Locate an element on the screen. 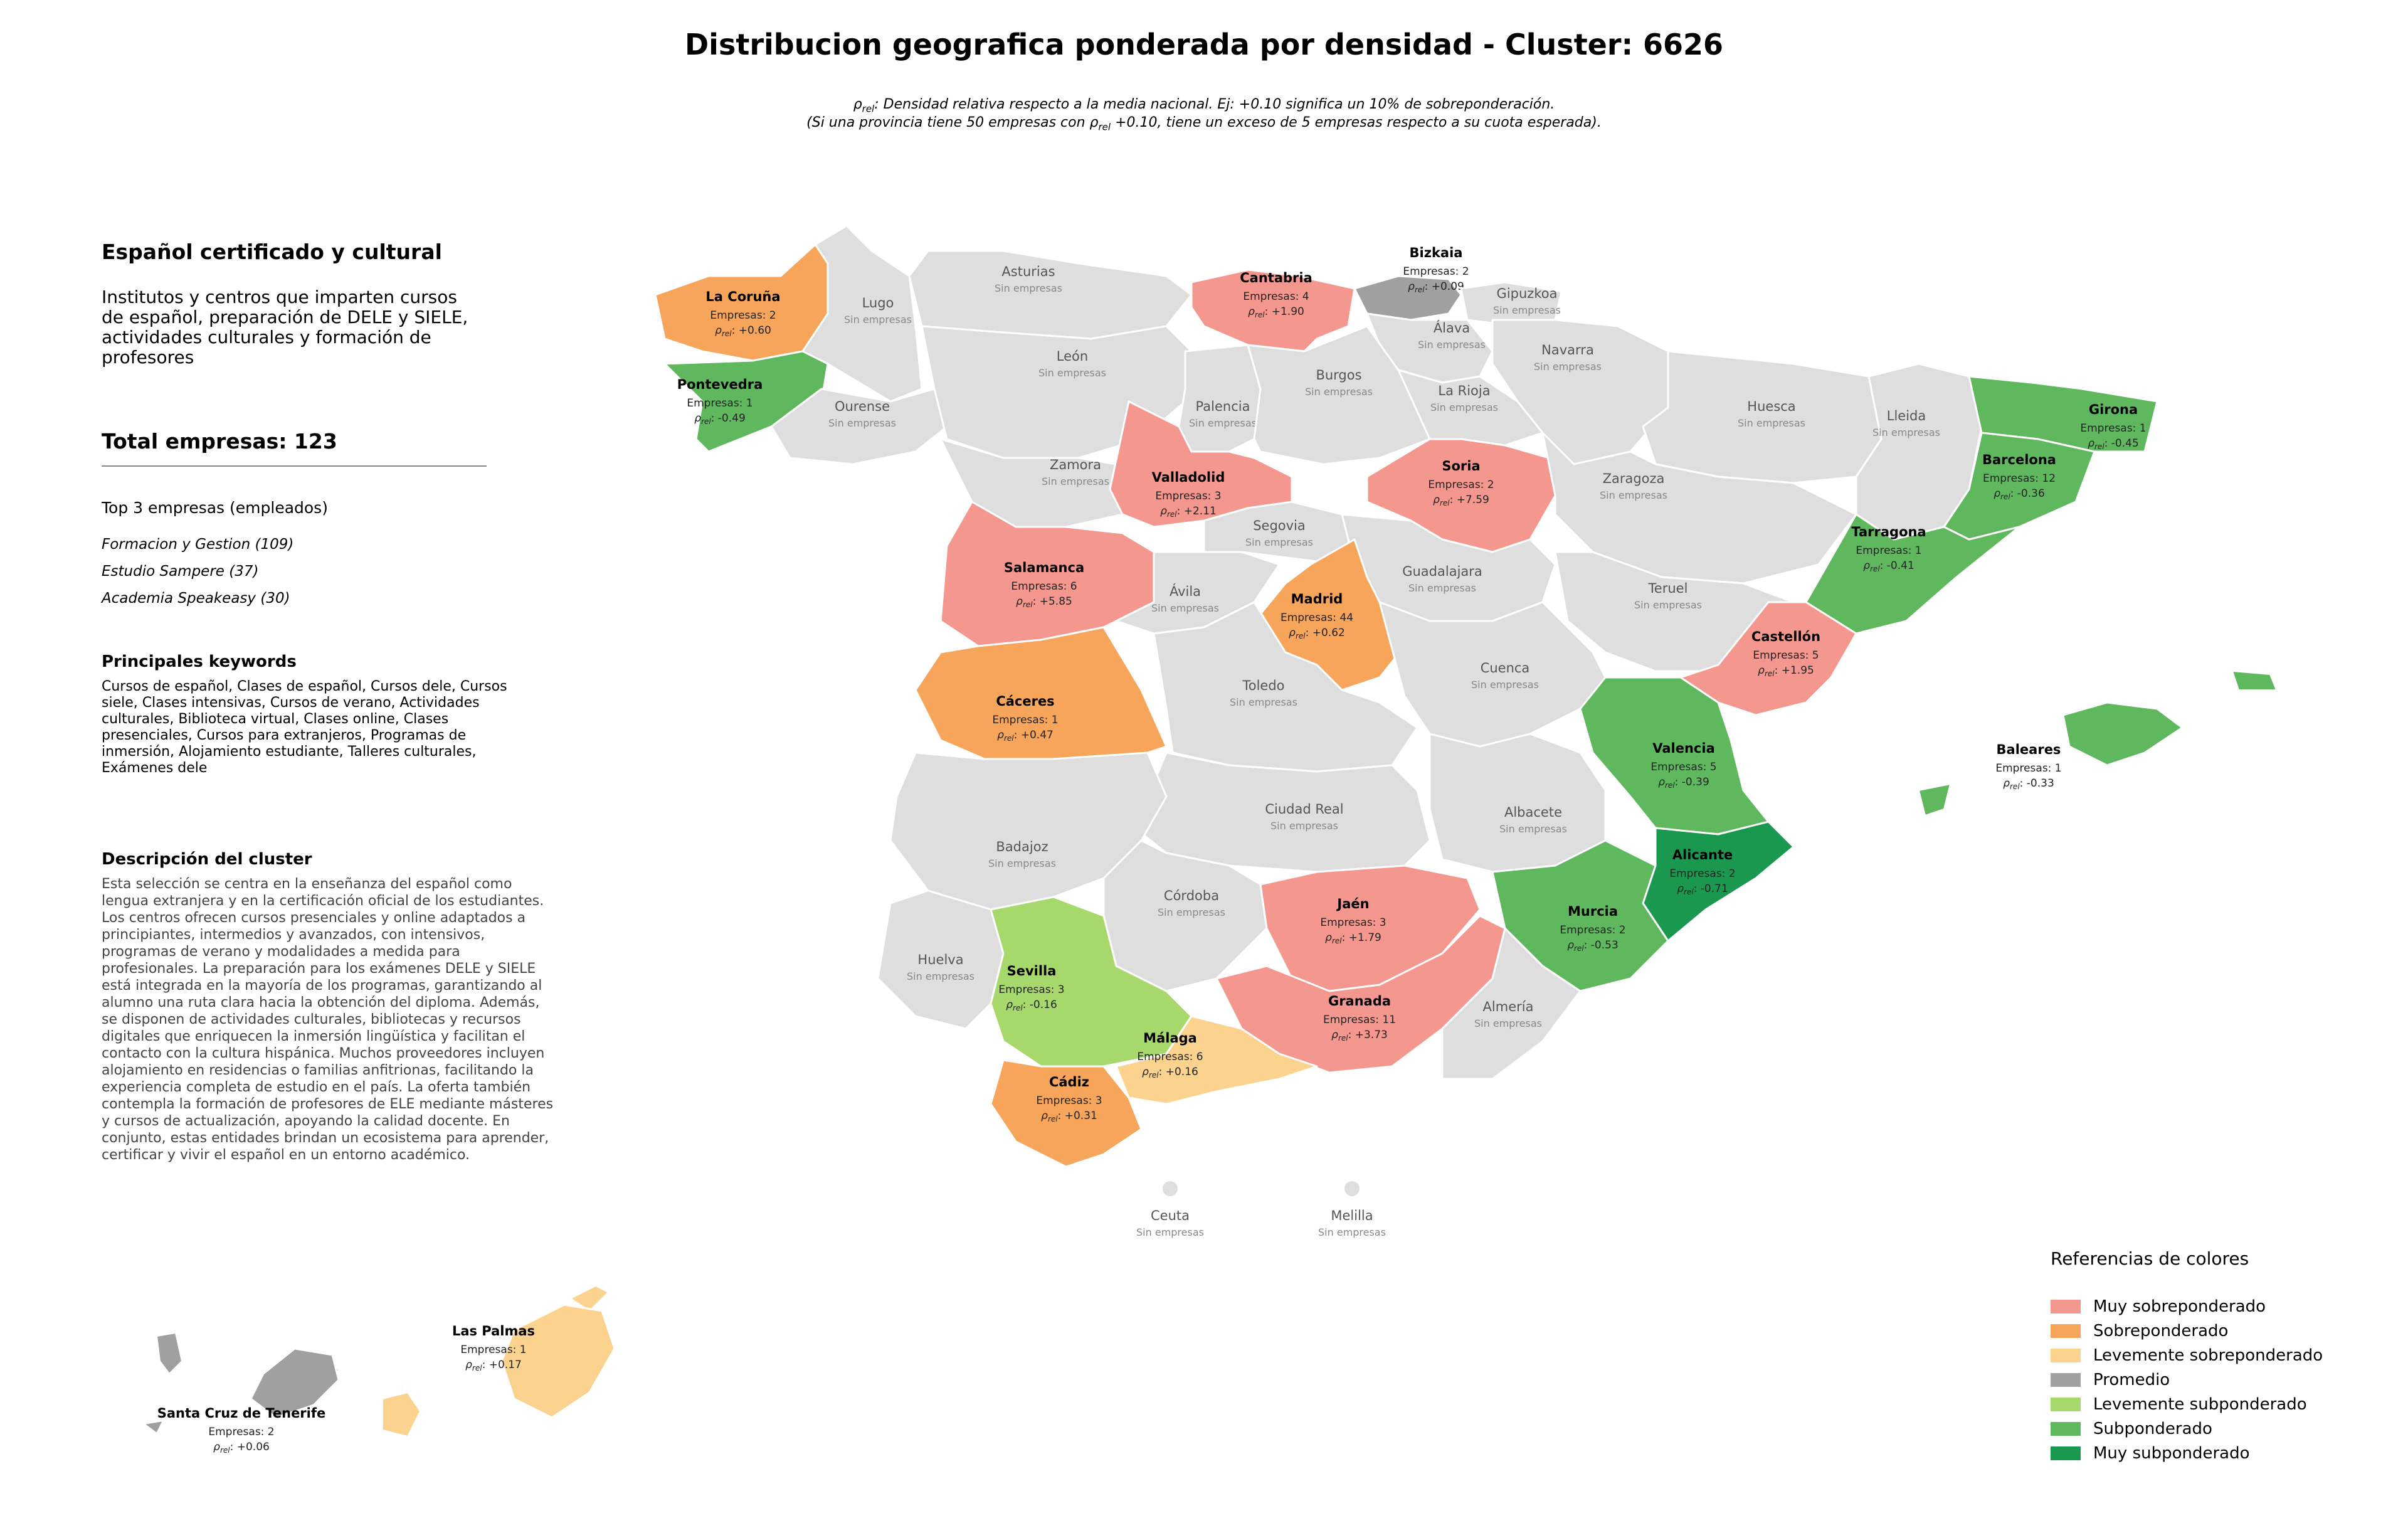  province-palencia is located at coordinates (1220, 398).